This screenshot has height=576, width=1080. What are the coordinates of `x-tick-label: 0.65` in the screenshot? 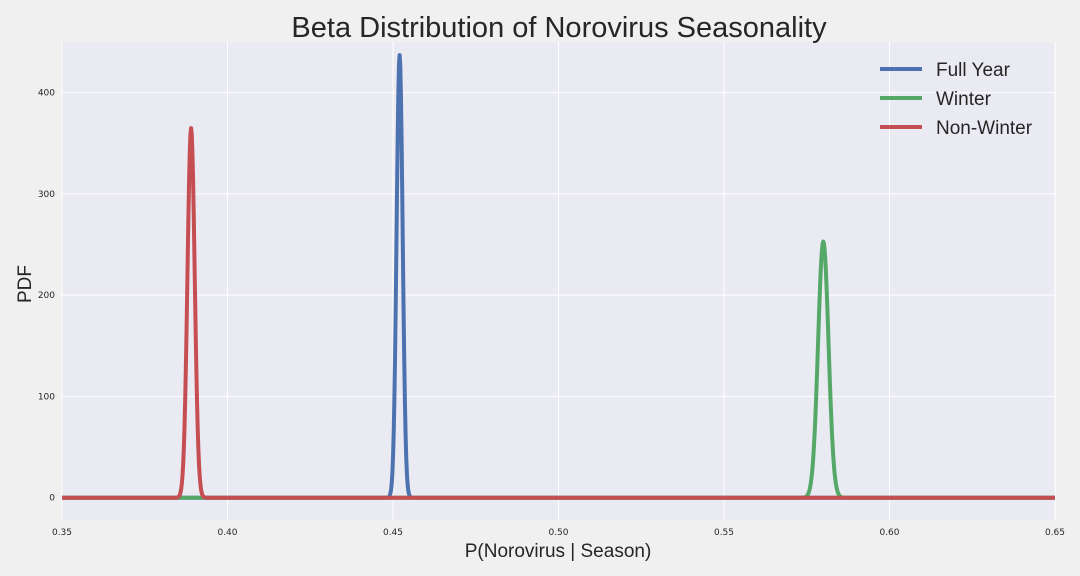 It's located at (1055, 533).